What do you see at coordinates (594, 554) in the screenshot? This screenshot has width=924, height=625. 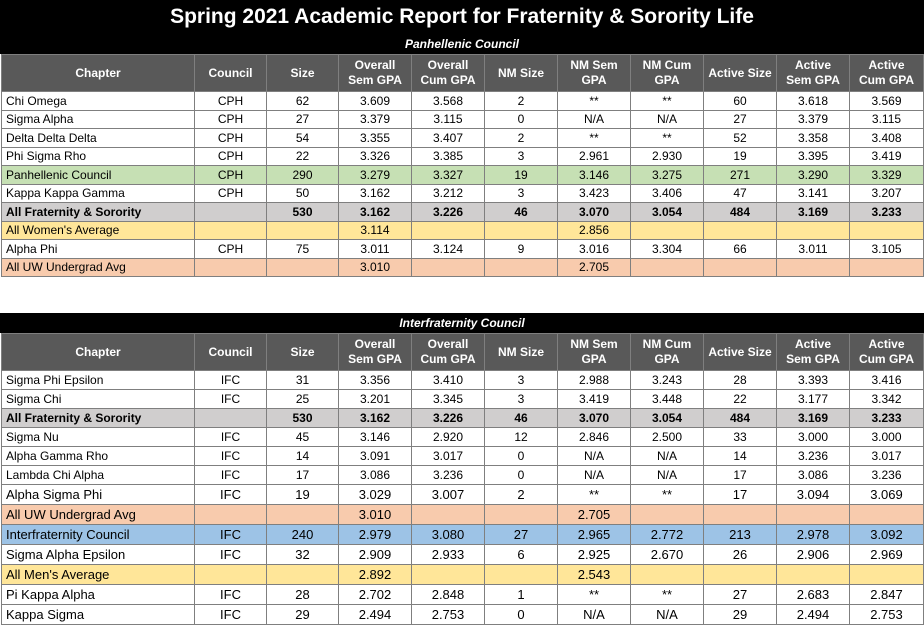 I see `nm-sem-gpa-cell: 2.925` at bounding box center [594, 554].